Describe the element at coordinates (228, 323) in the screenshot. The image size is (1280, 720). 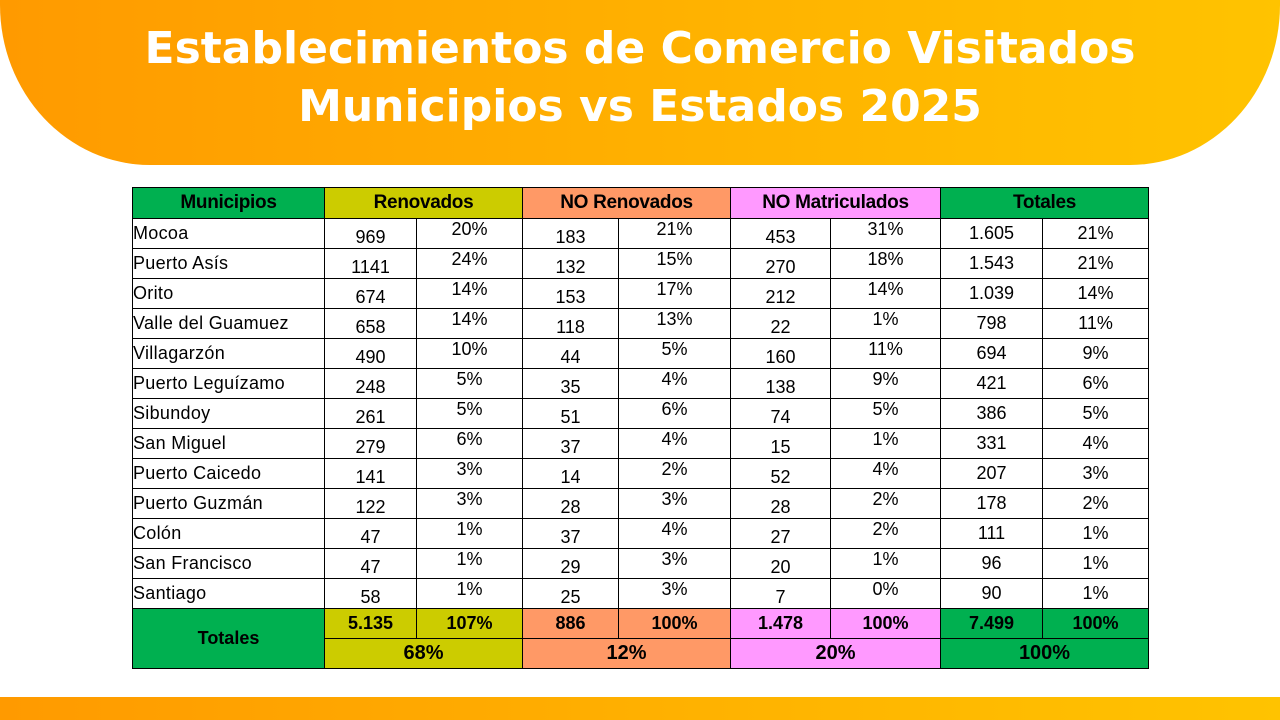
I see `cell-municipio: Valle del Guamuez` at that location.